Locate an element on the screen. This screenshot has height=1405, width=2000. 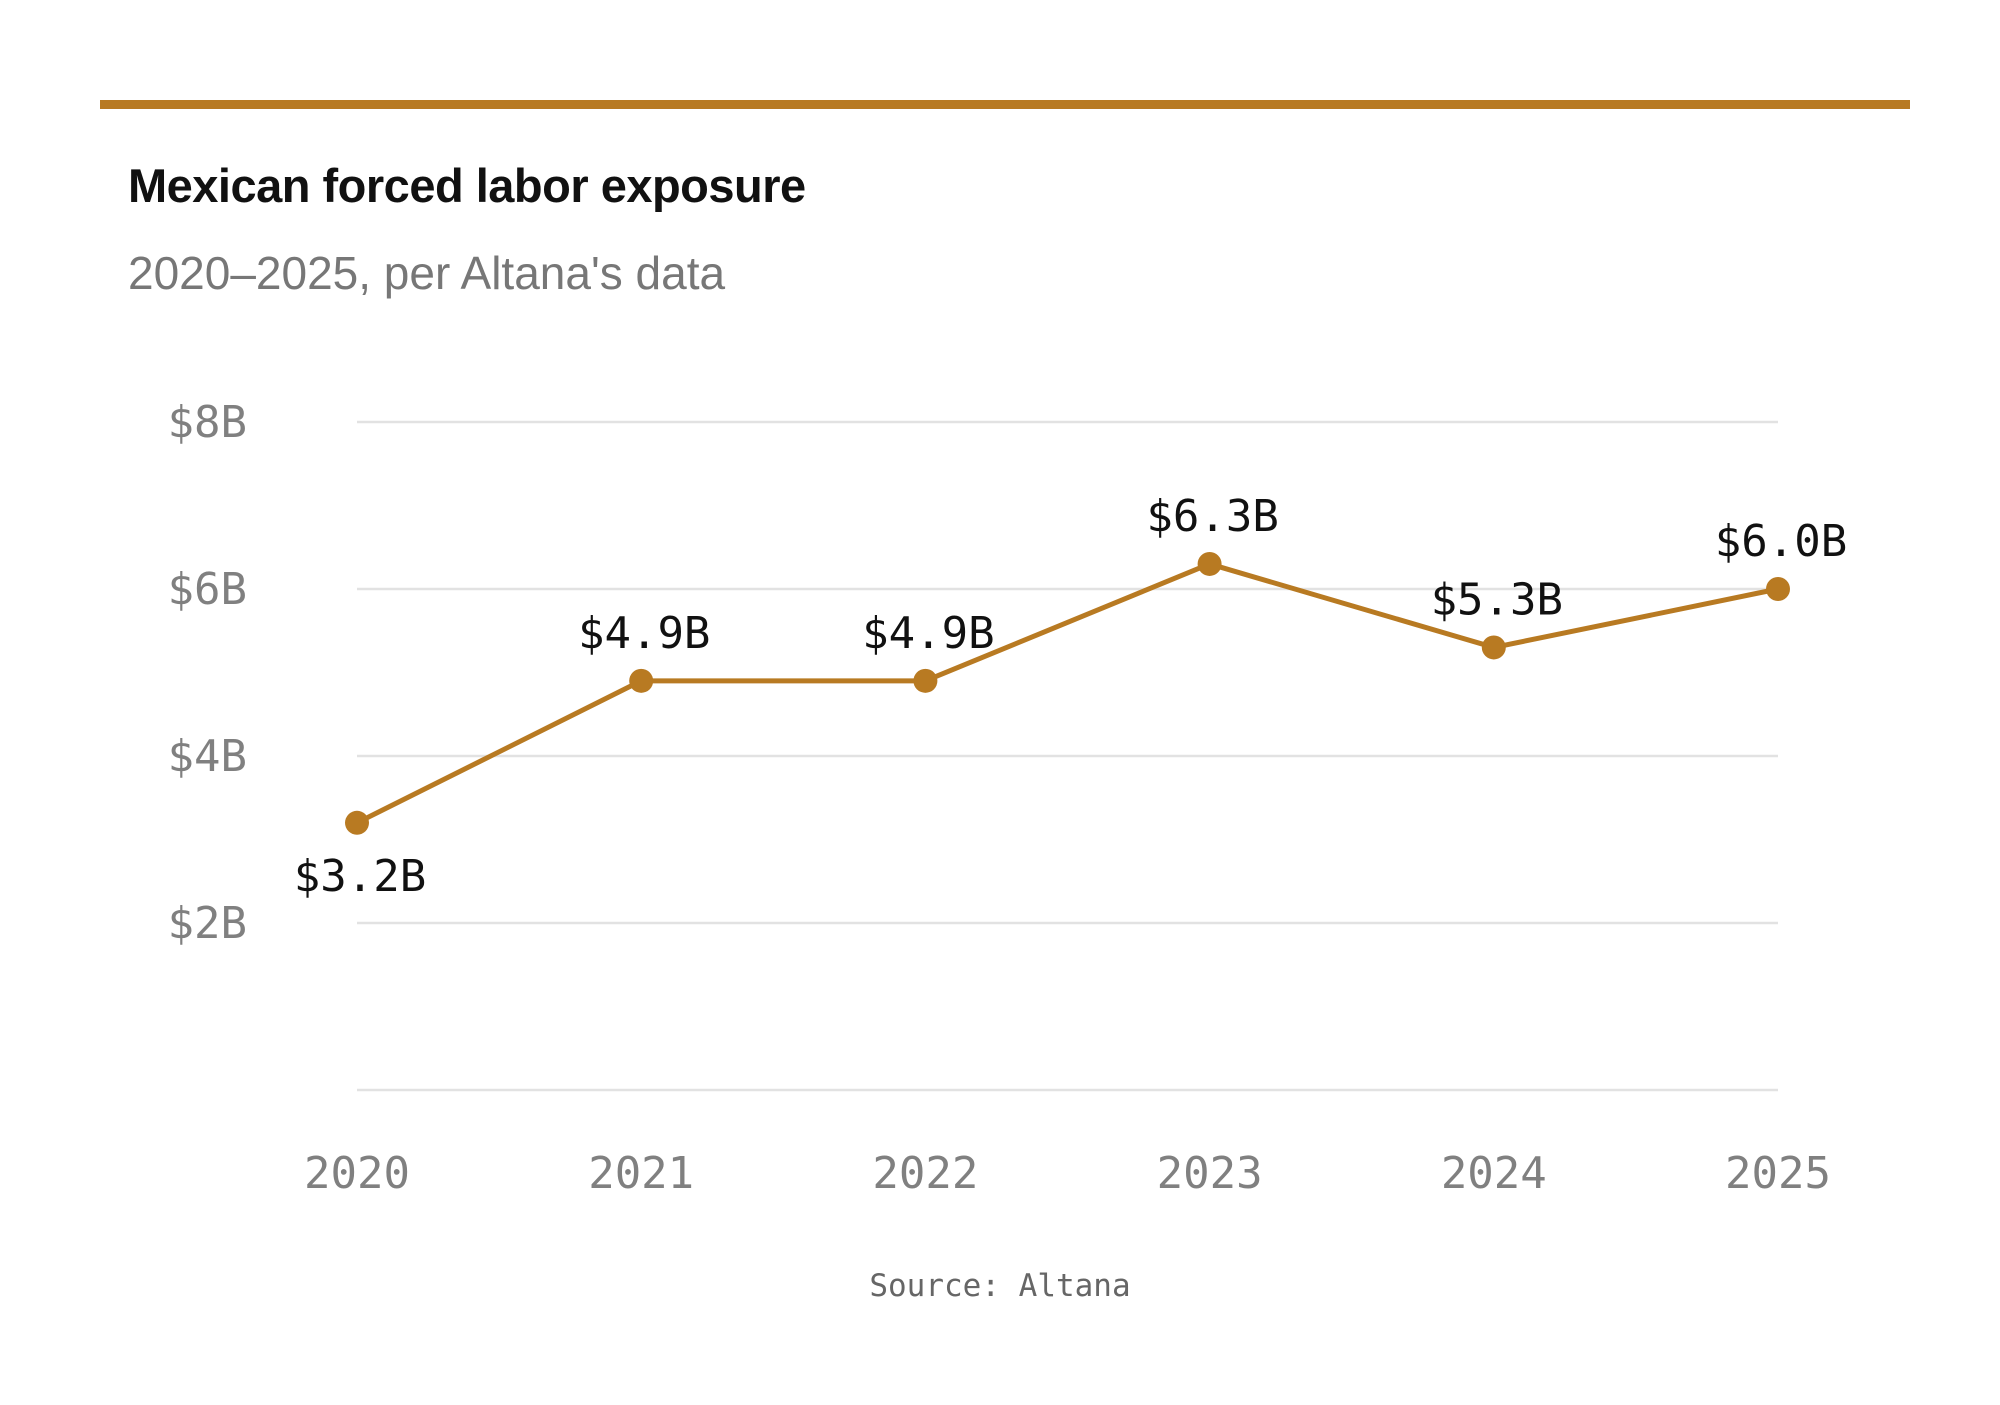
data-label: $6.3B is located at coordinates (1212, 516).